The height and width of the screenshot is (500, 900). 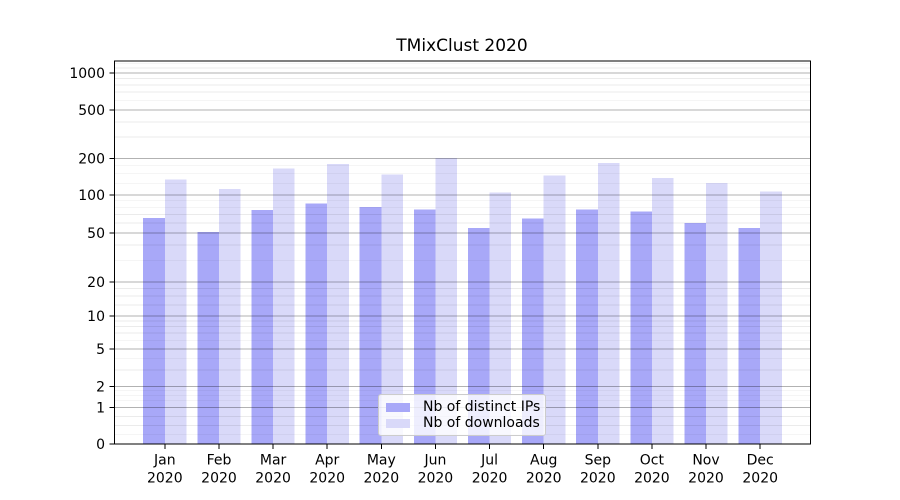 I want to click on bar-distinct-ips-mar, so click(x=262, y=327).